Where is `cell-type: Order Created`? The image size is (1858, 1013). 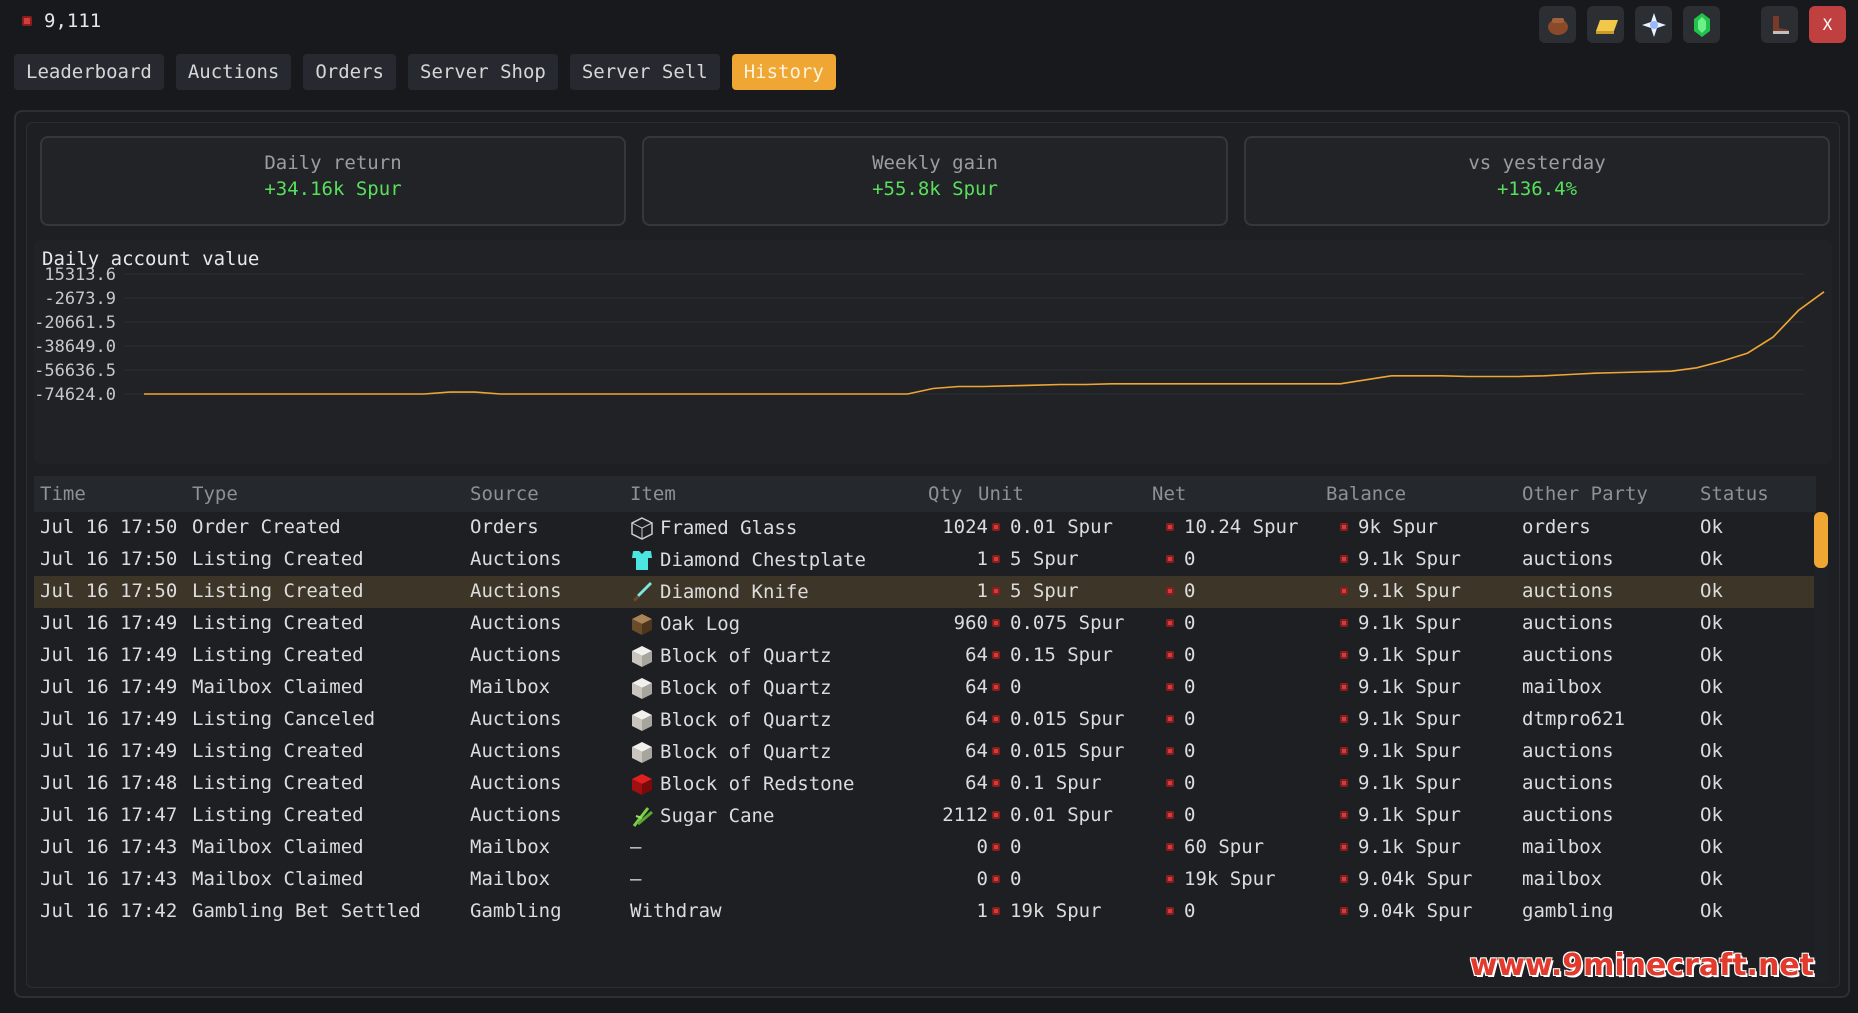
cell-type: Order Created is located at coordinates (266, 527).